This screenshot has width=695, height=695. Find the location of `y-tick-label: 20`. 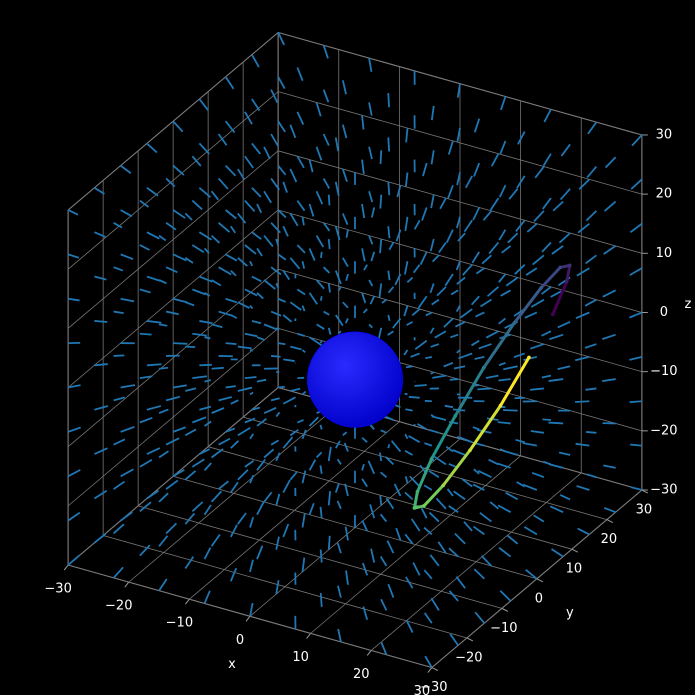

y-tick-label: 20 is located at coordinates (609, 539).